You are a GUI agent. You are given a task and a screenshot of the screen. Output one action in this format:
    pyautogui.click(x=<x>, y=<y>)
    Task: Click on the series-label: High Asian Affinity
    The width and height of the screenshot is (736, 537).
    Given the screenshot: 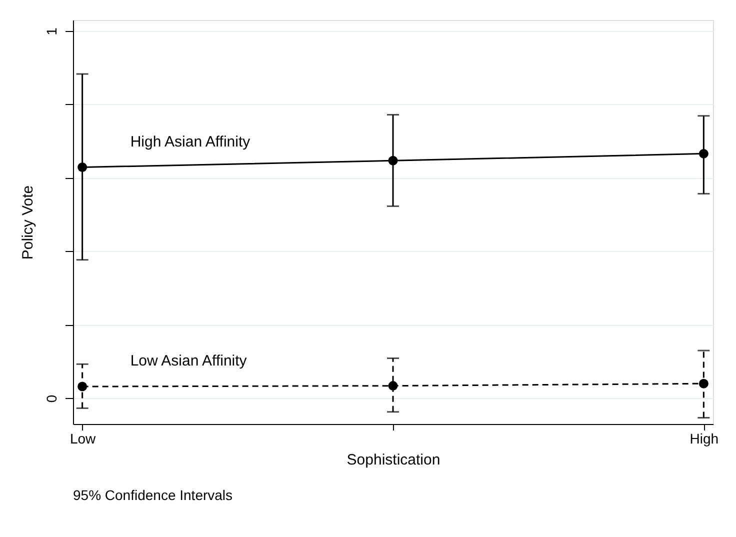 What is the action you would take?
    pyautogui.click(x=190, y=141)
    